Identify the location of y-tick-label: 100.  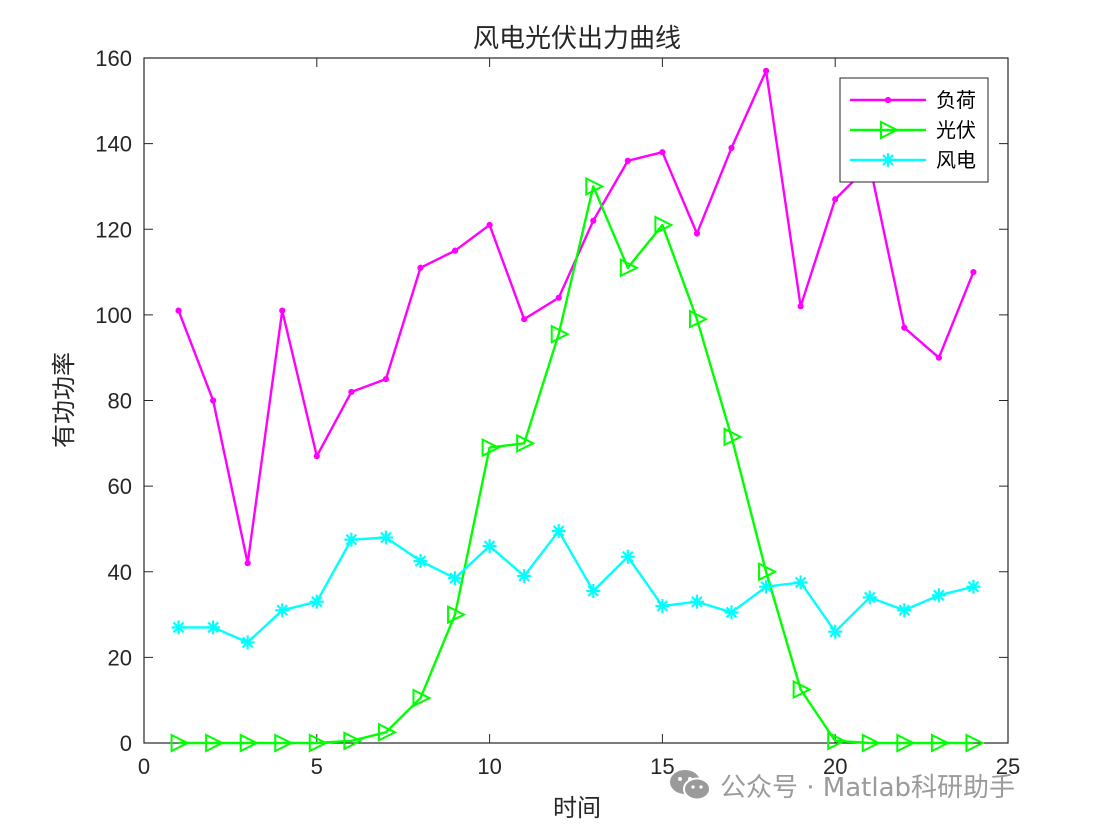
(113, 315).